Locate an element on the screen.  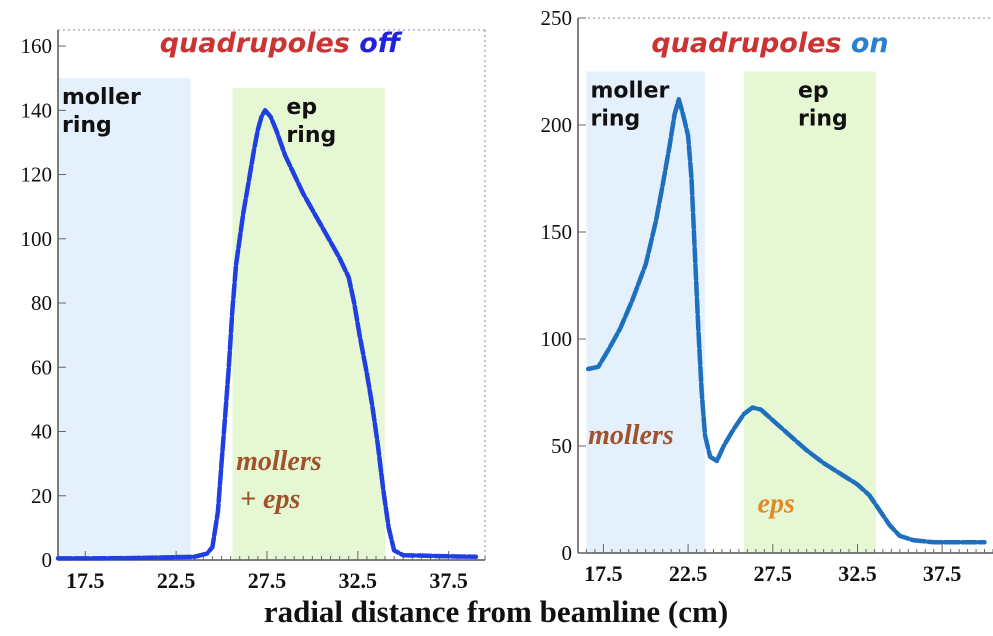
y-tick-label: 200 is located at coordinates (557, 125).